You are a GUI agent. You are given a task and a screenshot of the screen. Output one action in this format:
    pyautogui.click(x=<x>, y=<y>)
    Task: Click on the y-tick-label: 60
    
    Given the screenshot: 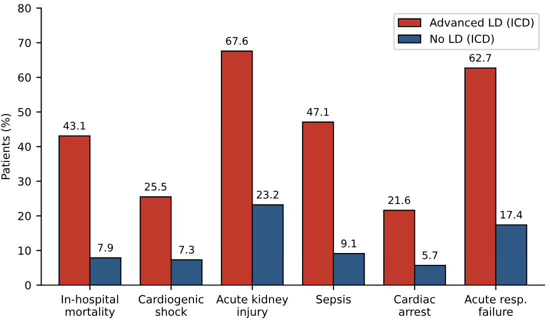 What is the action you would take?
    pyautogui.click(x=24, y=77)
    